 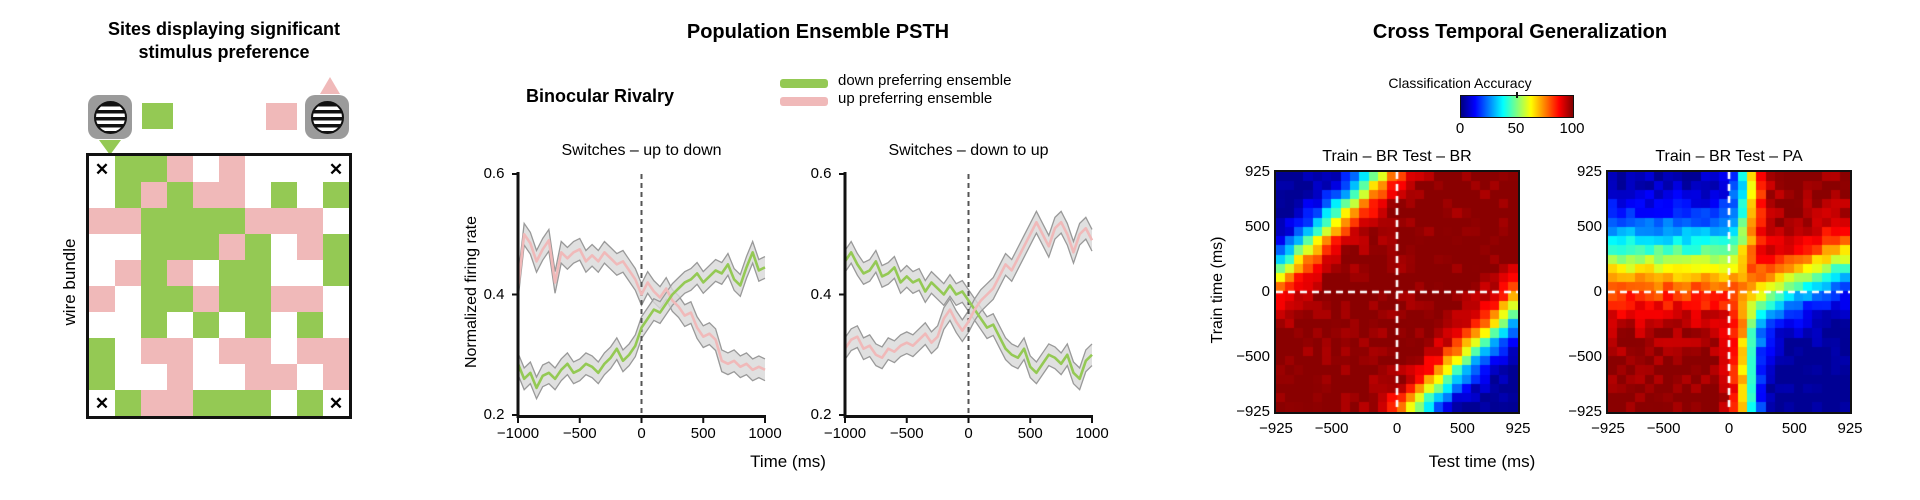 What do you see at coordinates (224, 29) in the screenshot?
I see `left-panel-title-line1: Sites displaying significant` at bounding box center [224, 29].